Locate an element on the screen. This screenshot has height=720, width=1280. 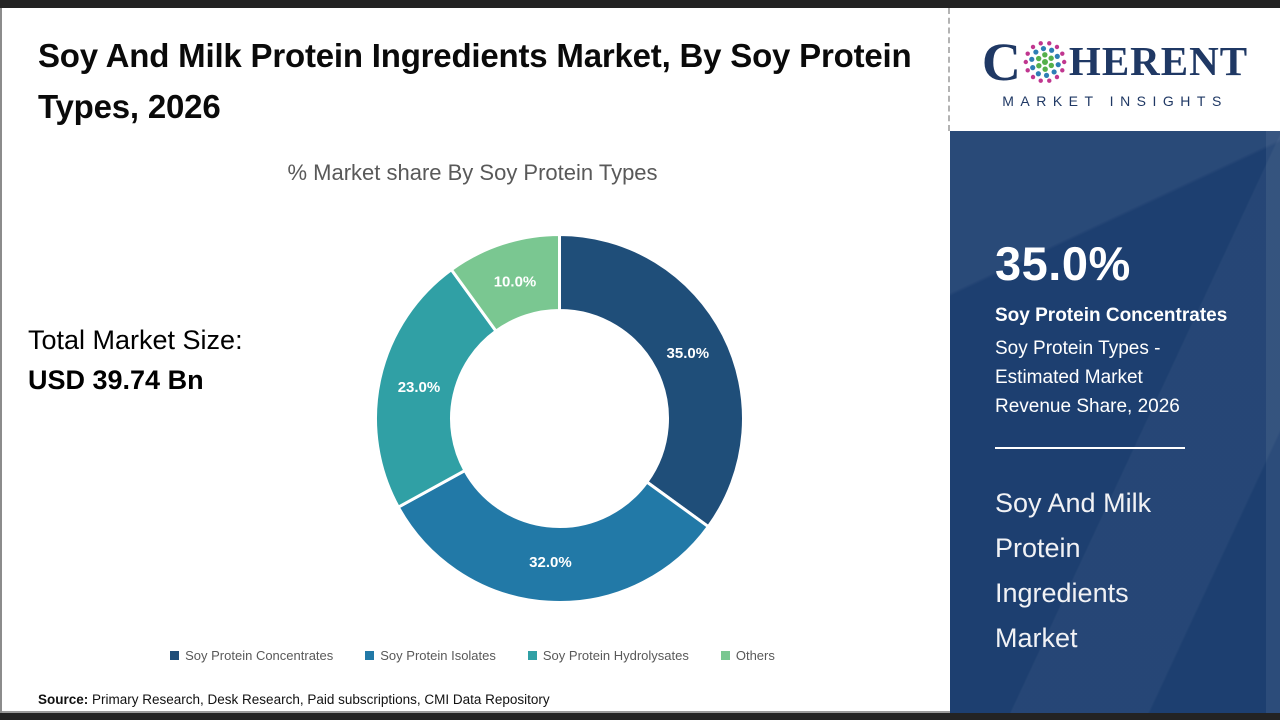
legend-item: Soy Protein Concentrates is located at coordinates (251, 655).